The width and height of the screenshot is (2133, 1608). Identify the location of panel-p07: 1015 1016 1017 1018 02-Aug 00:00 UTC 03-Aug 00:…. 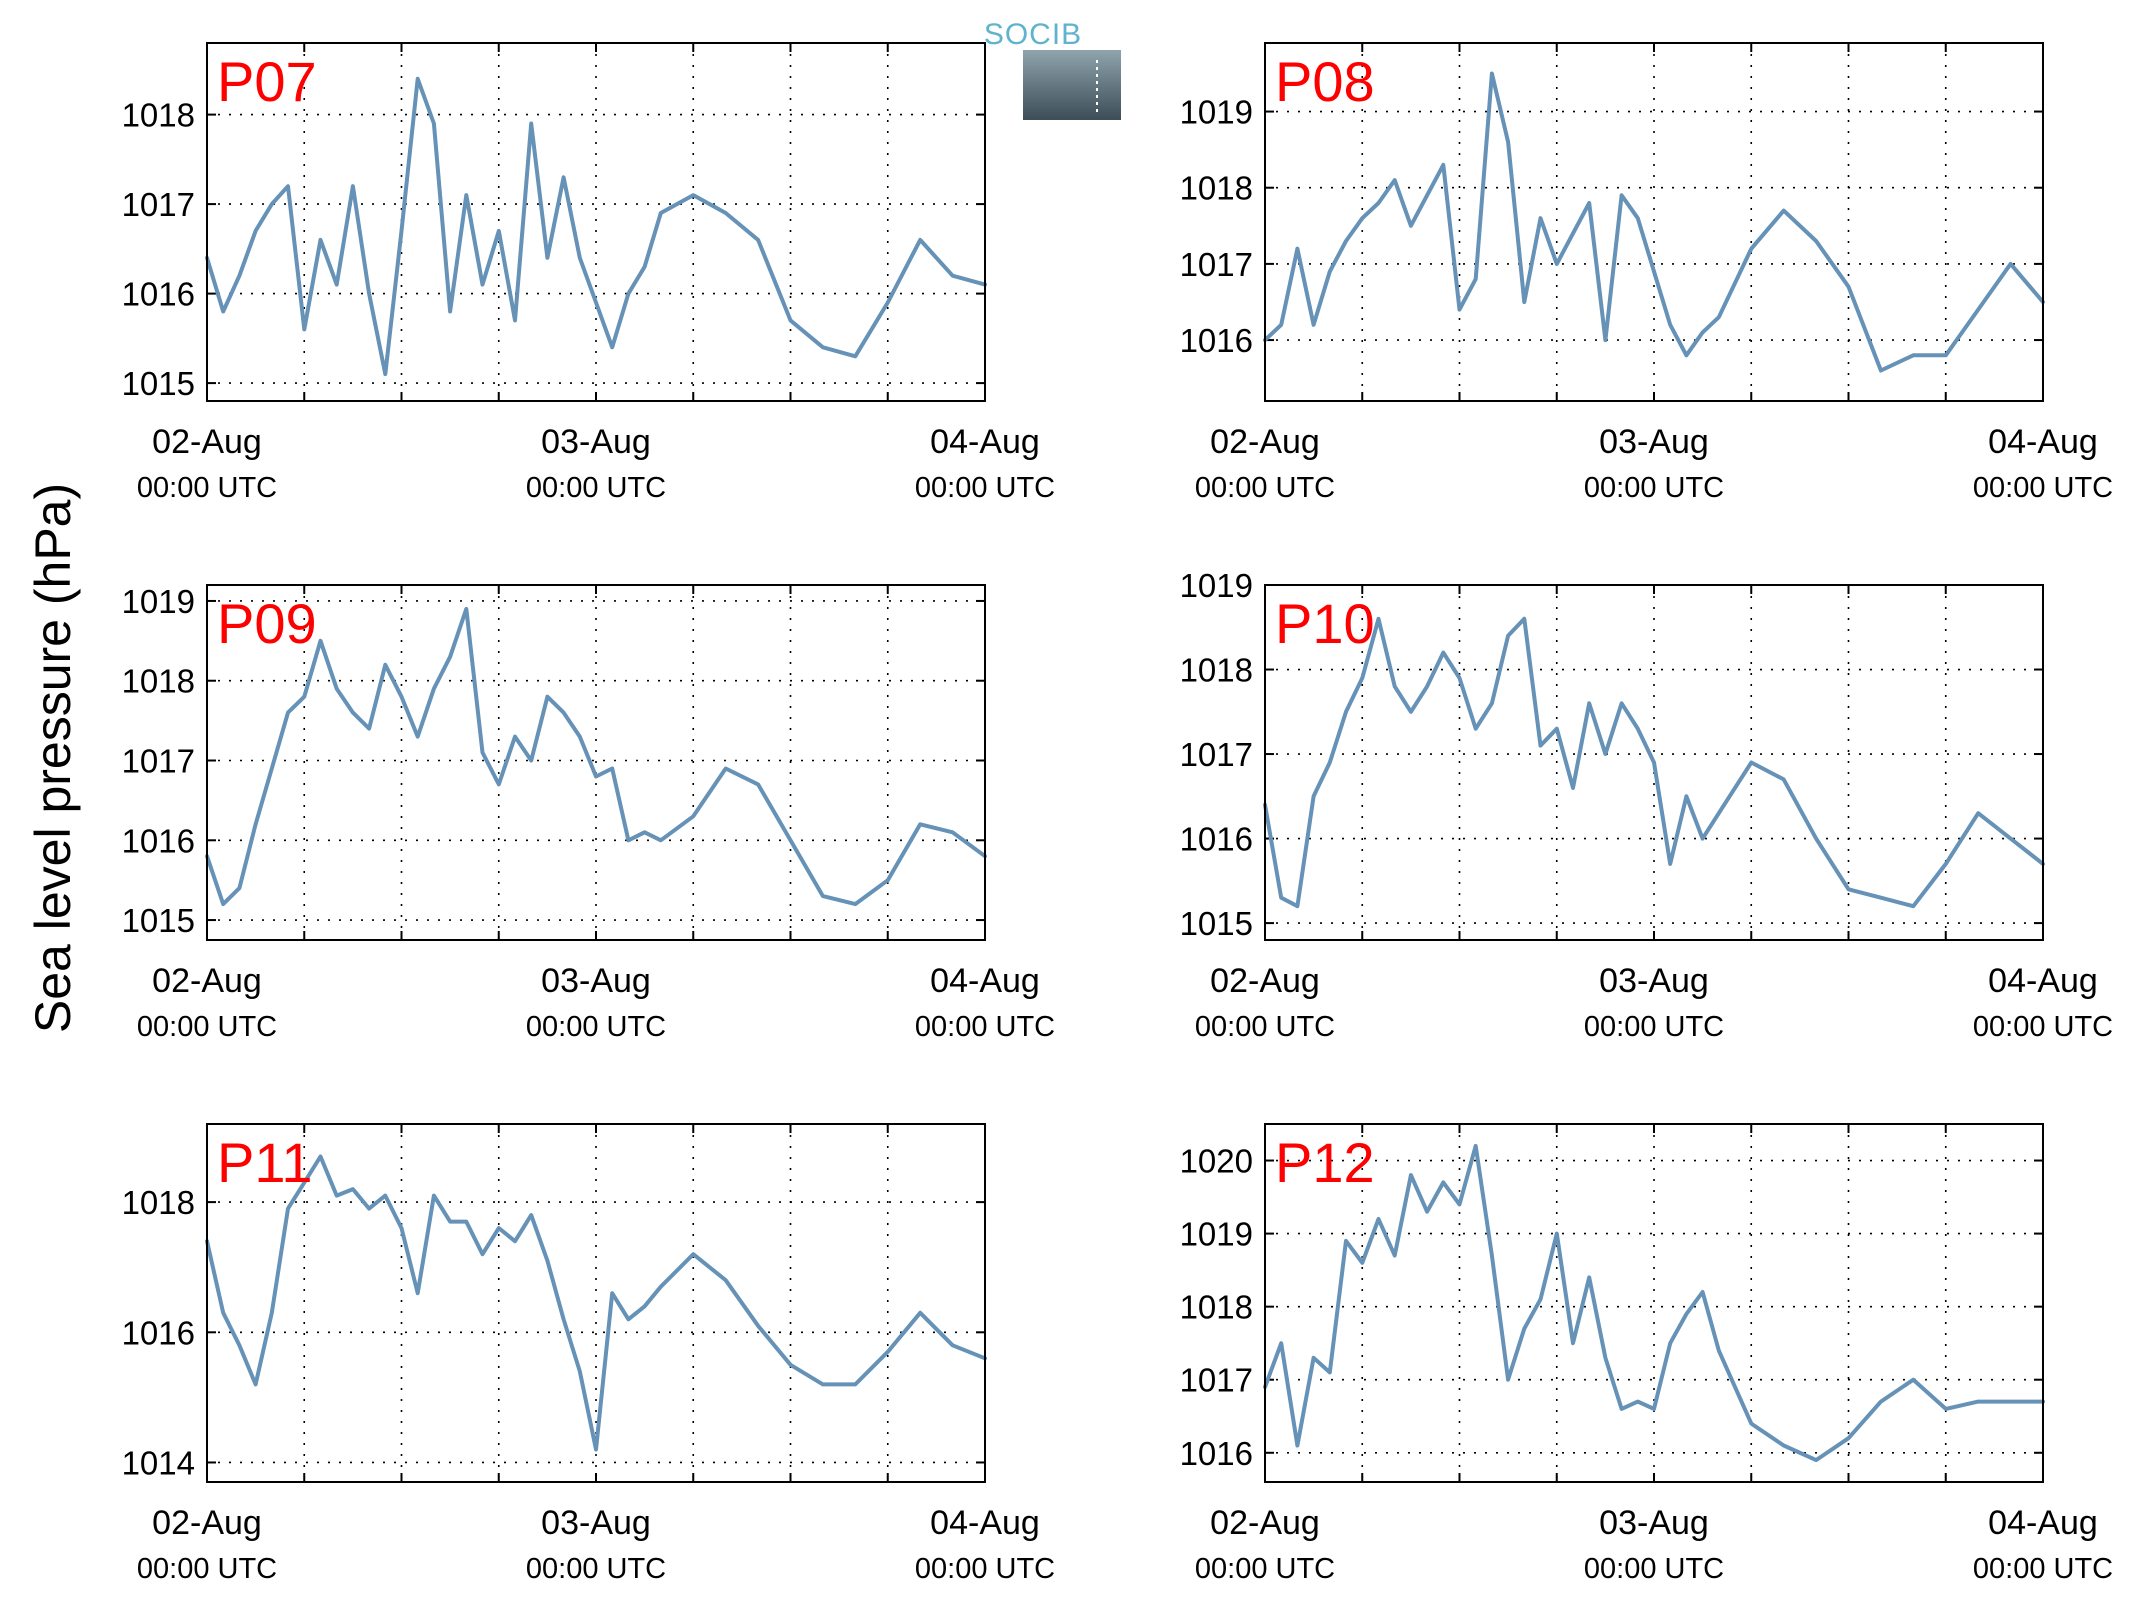
(588, 273).